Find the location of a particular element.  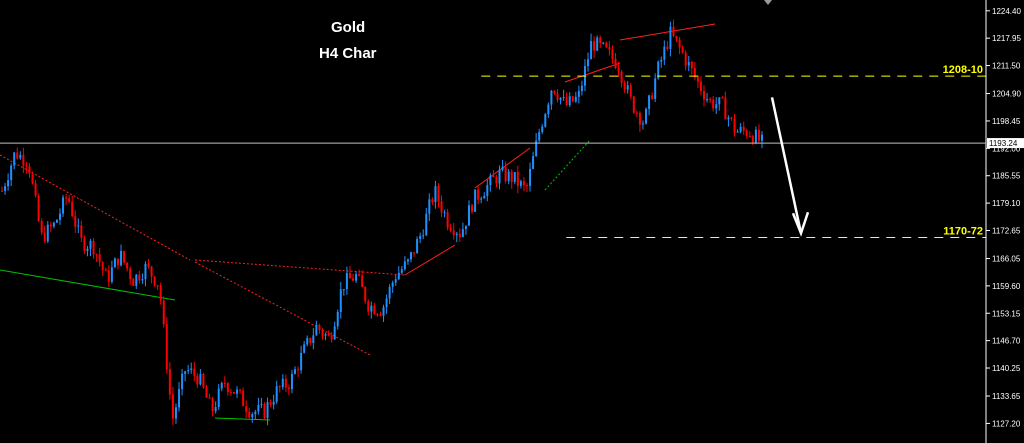

chart-subtitle: H4 Char is located at coordinates (348, 53).